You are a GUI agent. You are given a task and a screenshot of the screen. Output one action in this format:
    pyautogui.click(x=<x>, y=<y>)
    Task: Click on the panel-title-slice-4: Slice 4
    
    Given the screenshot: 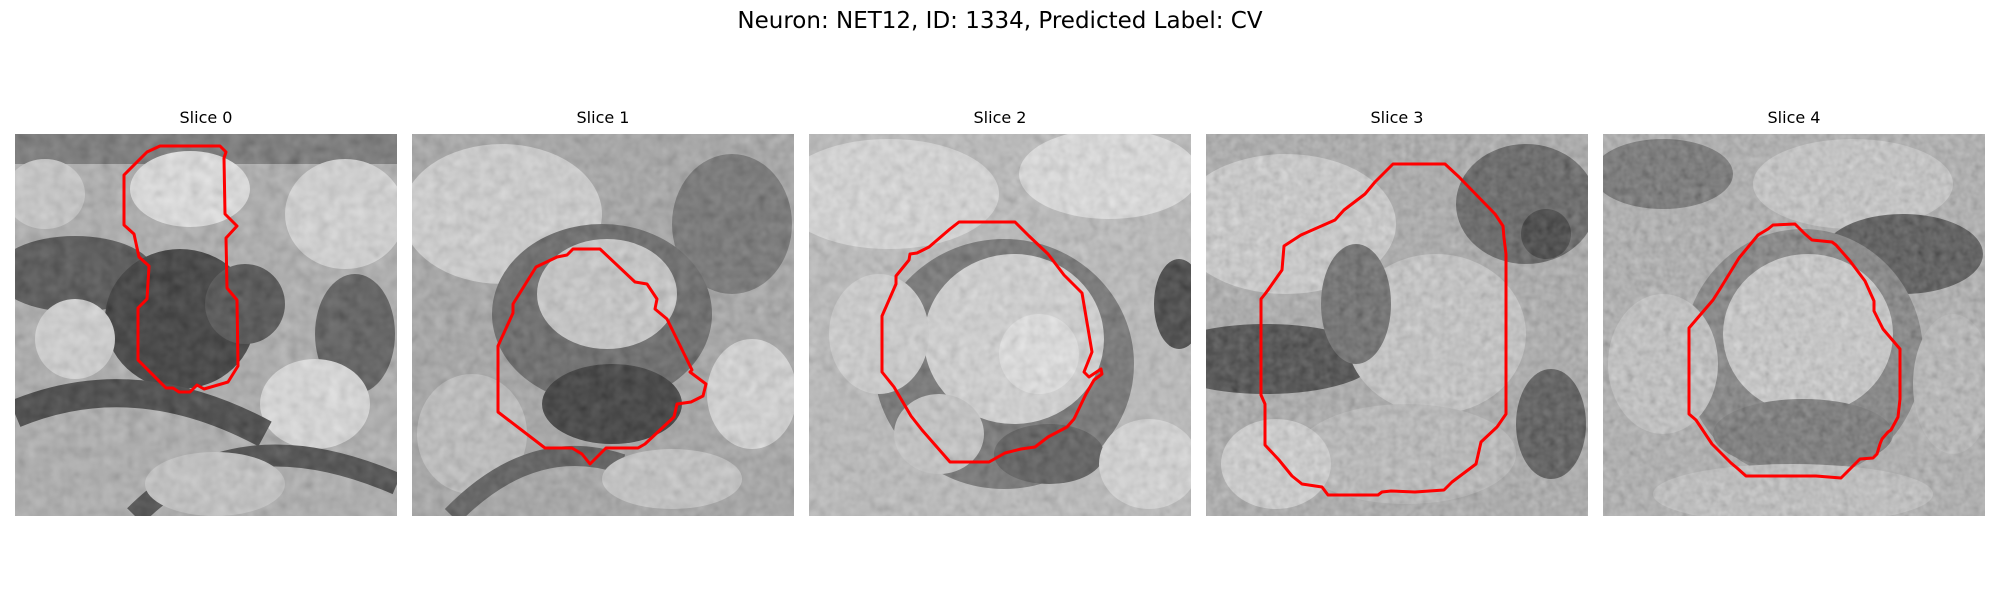 What is the action you would take?
    pyautogui.click(x=1794, y=117)
    